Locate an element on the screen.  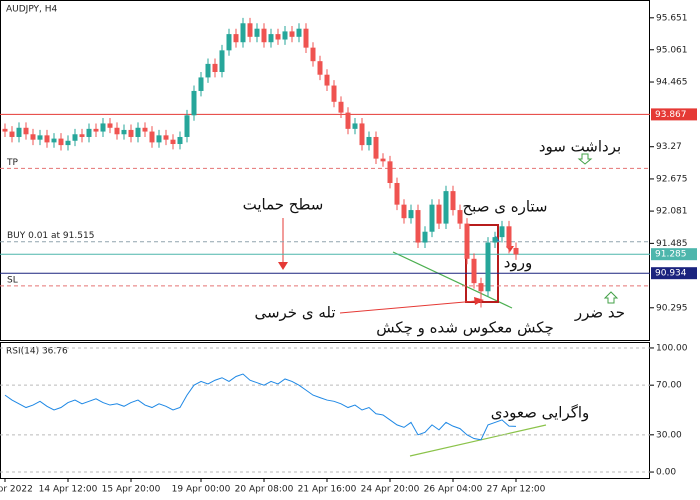
x-tick-label: 27 Apr 12:00 is located at coordinates (516, 490).